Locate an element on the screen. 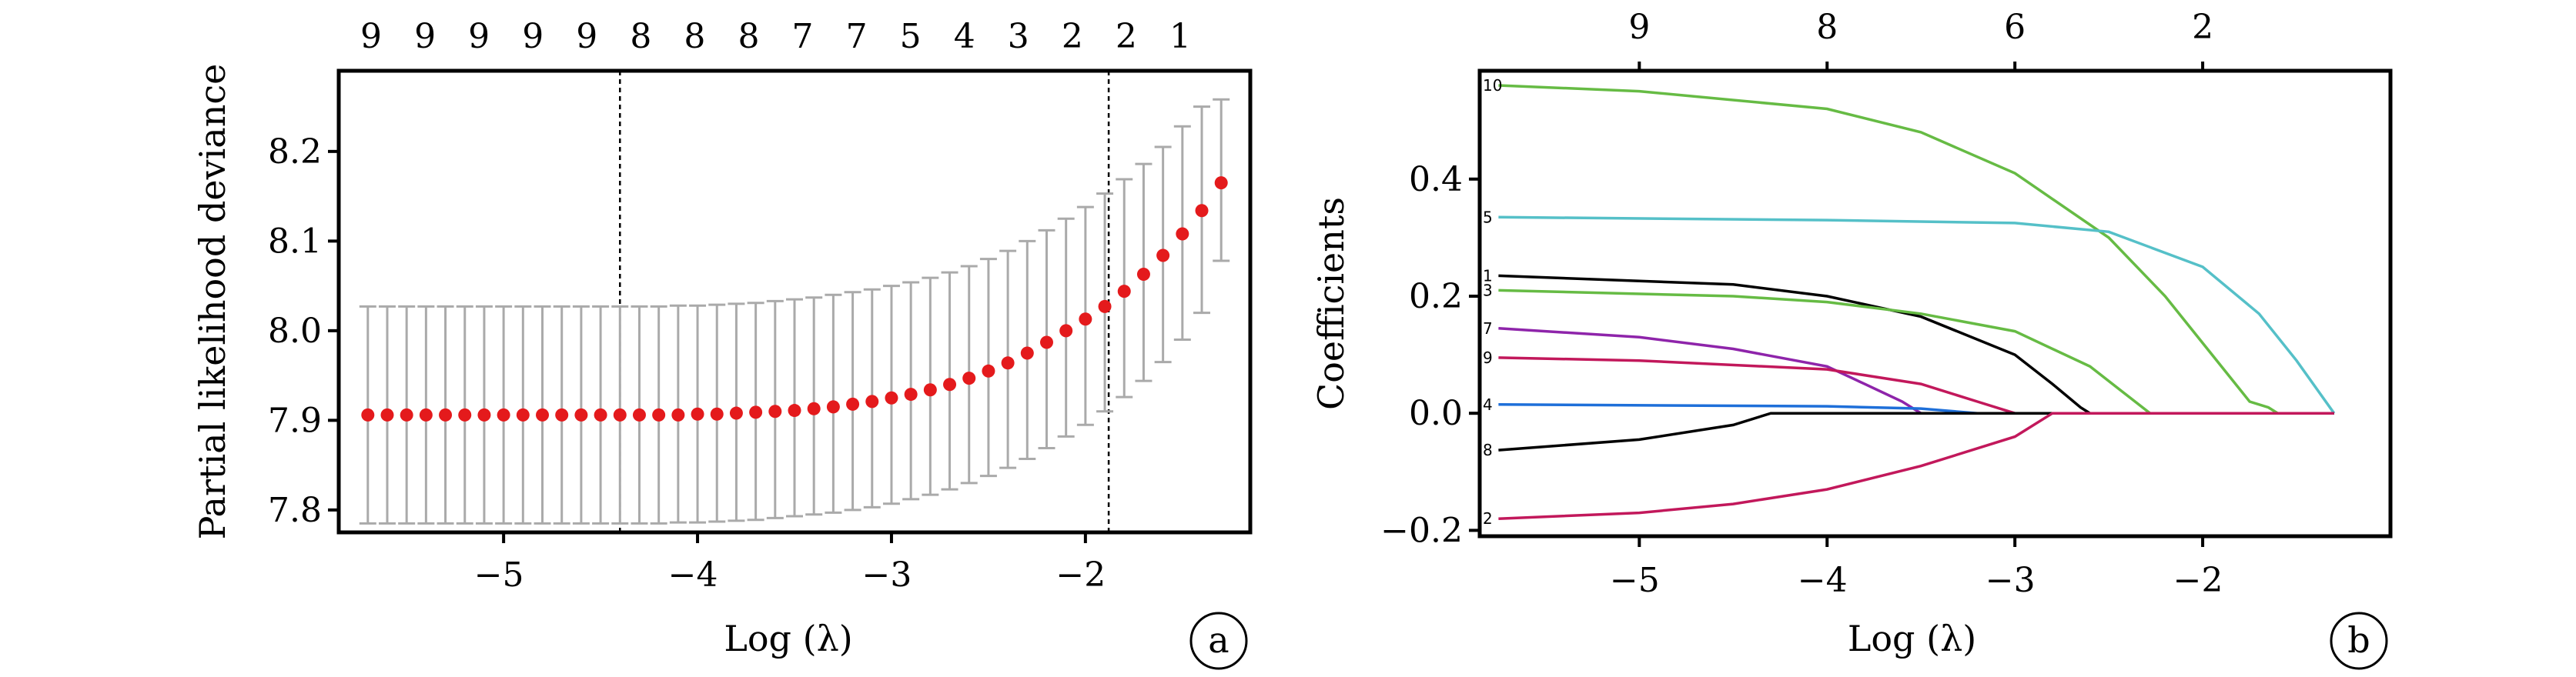 The image size is (2576, 677). top-axis-label-b: 9 is located at coordinates (1639, 27).